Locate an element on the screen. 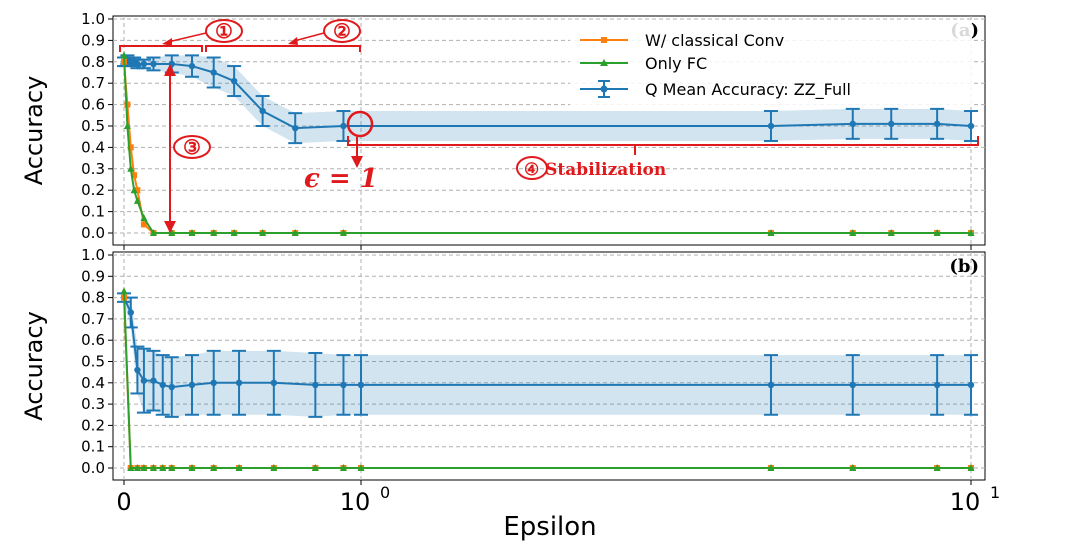  y-tick-label-b: 0.8 is located at coordinates (93, 298).